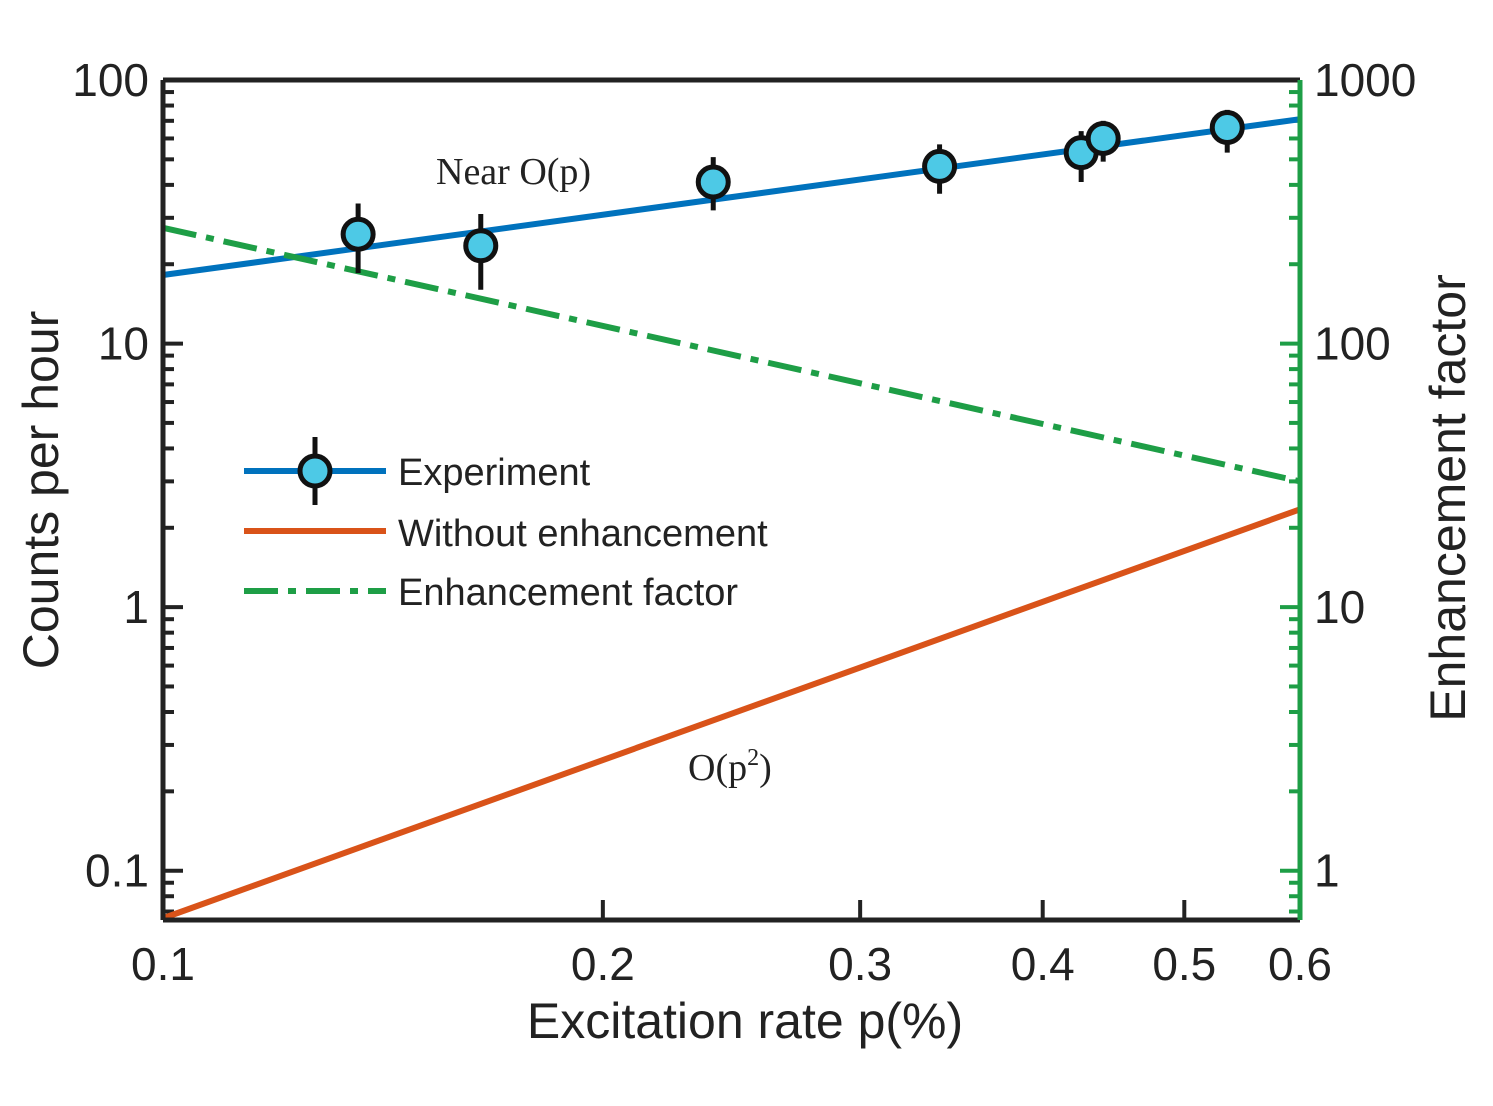 The height and width of the screenshot is (1106, 1493). What do you see at coordinates (765, 768) in the screenshot?
I see `annotation-quad-suffix: )` at bounding box center [765, 768].